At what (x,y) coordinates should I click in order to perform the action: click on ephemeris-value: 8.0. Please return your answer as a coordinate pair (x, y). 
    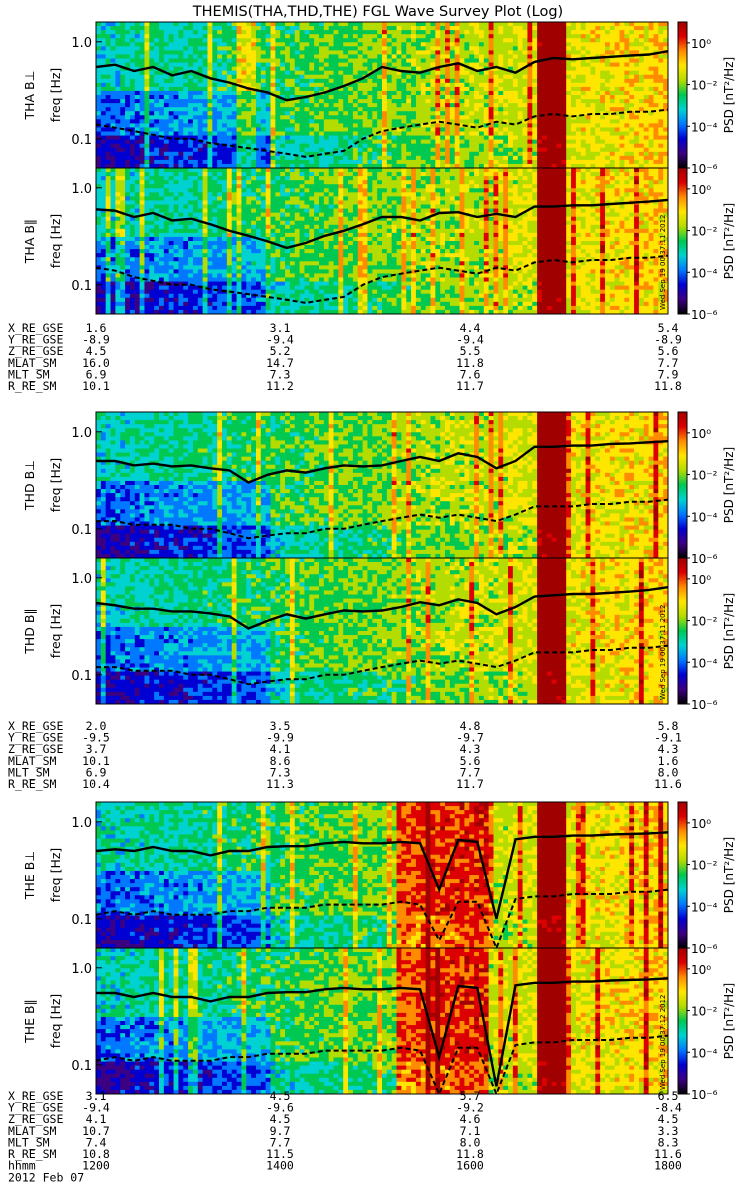
    Looking at the image, I should click on (470, 1142).